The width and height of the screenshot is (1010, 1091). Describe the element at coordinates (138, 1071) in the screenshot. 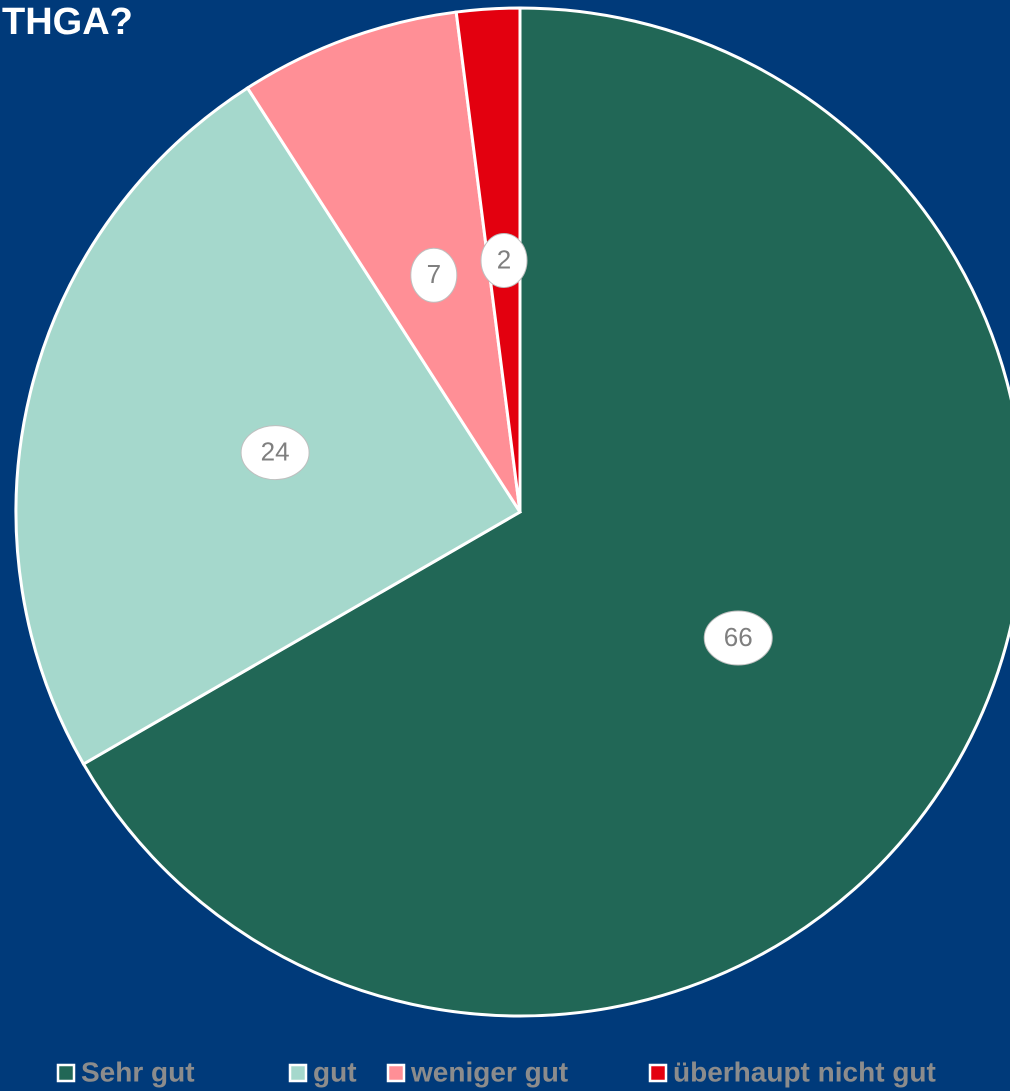

I see `legend-label: Sehr gut` at that location.